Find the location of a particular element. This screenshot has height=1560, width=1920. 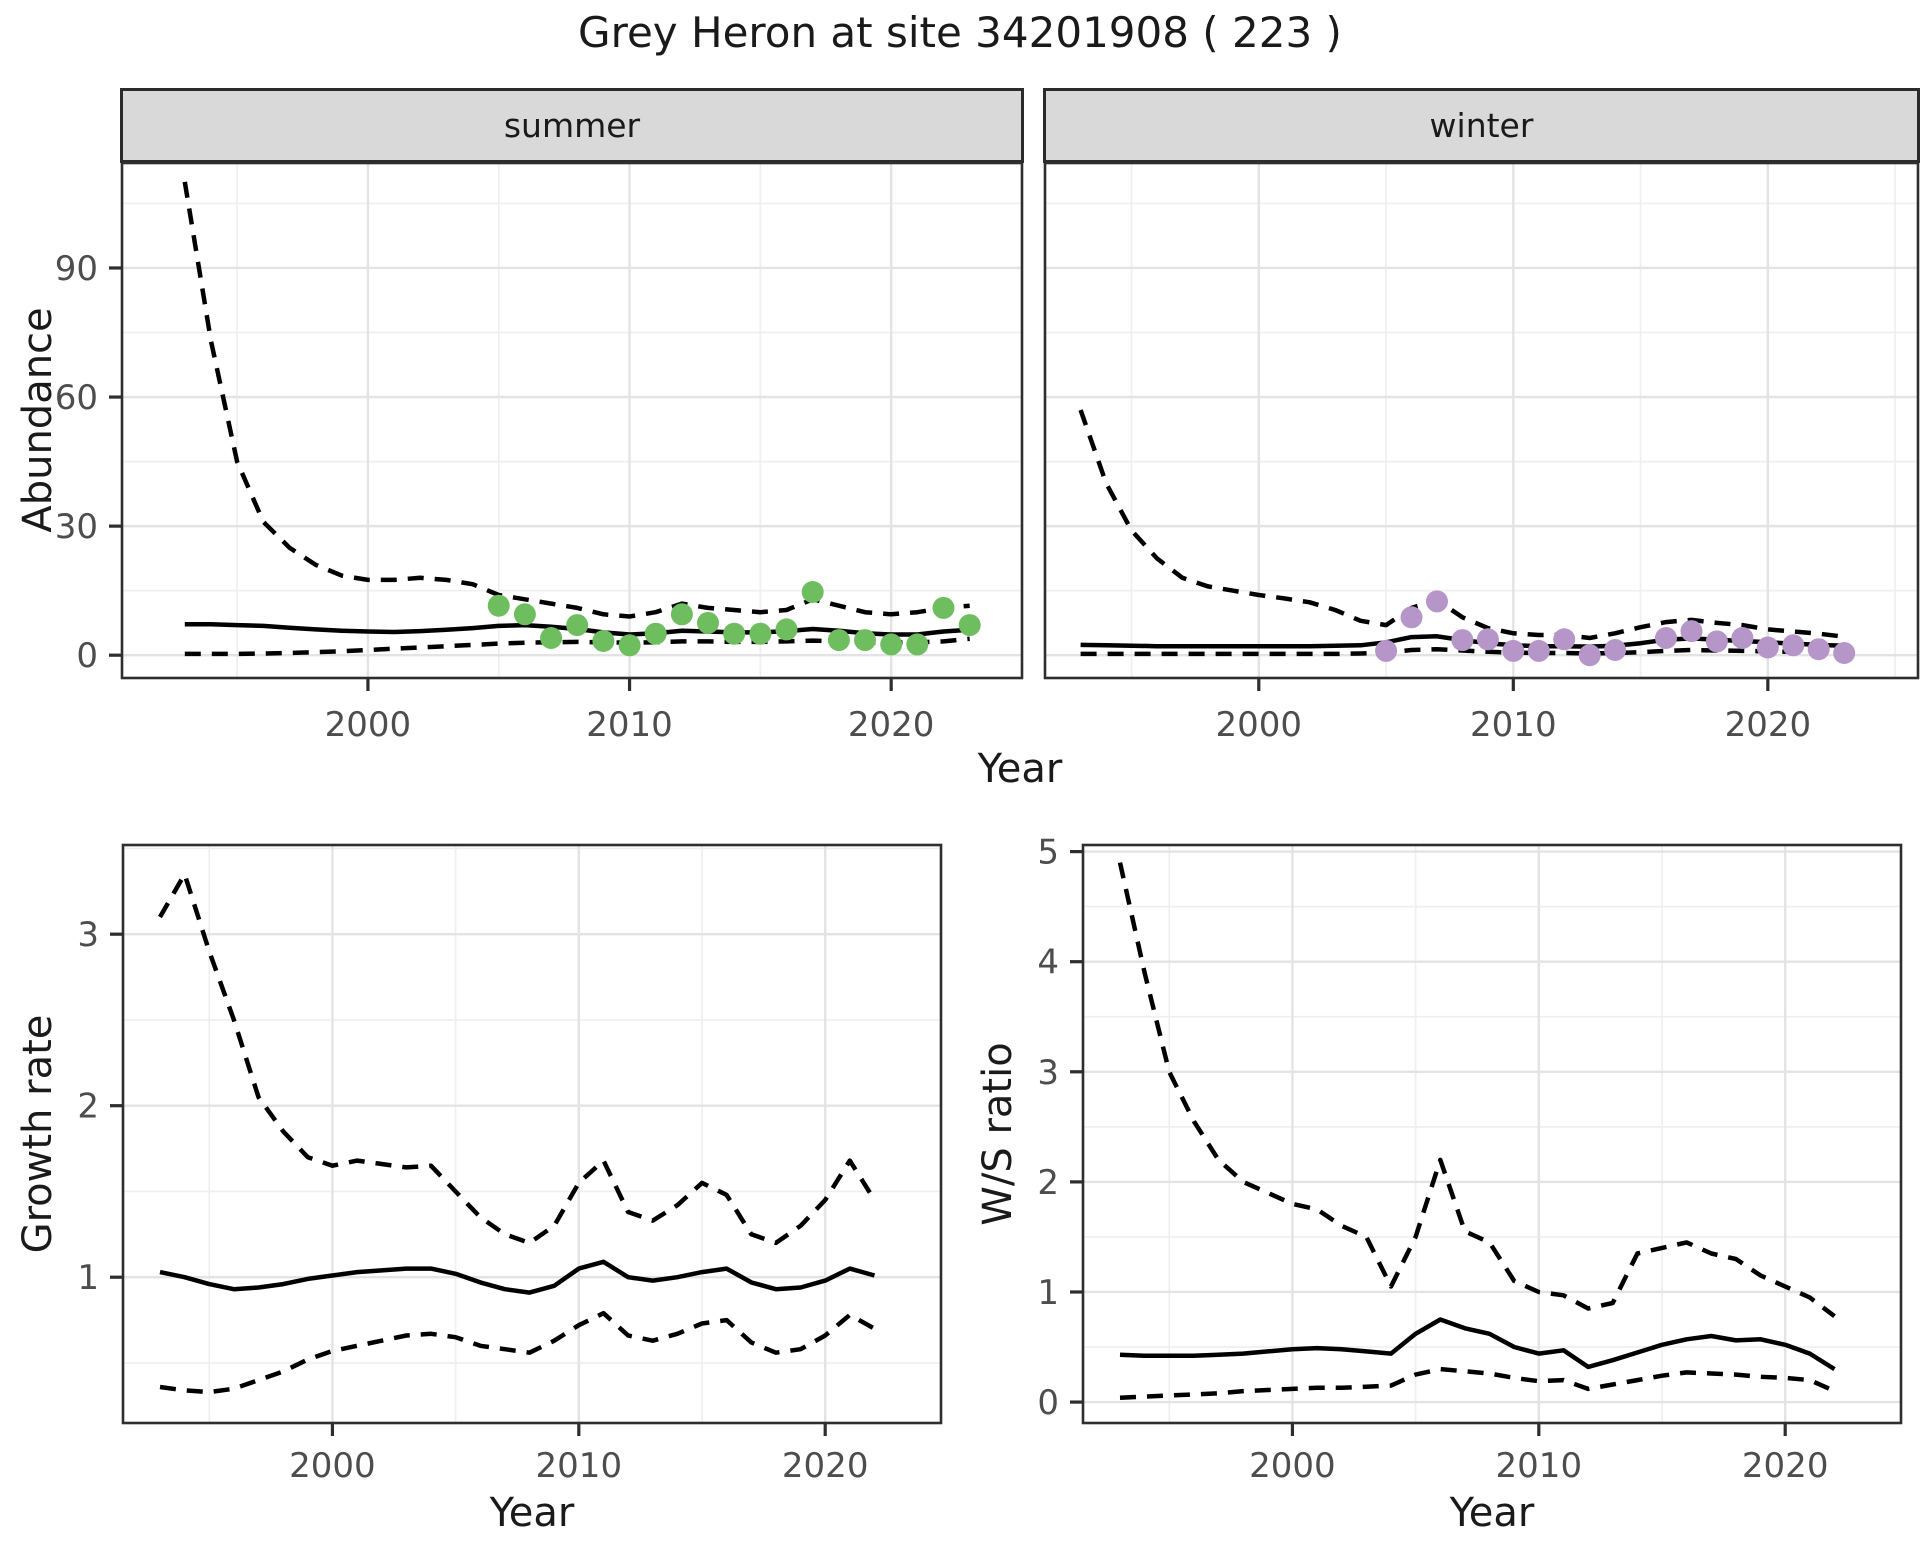

growth_rate-lower-ci-line is located at coordinates (517, 1352).